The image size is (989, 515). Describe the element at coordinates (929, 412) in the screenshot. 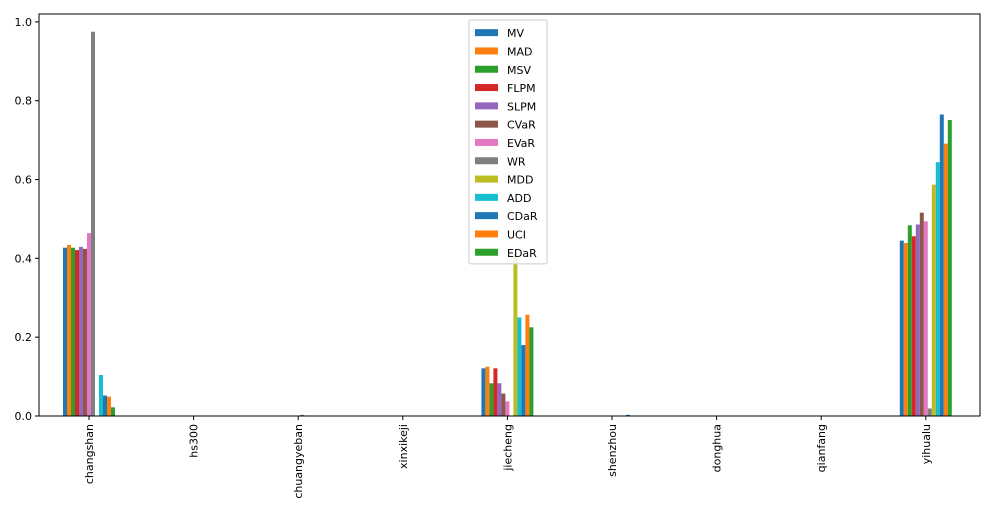

I see `bar-wr-yihualu` at that location.